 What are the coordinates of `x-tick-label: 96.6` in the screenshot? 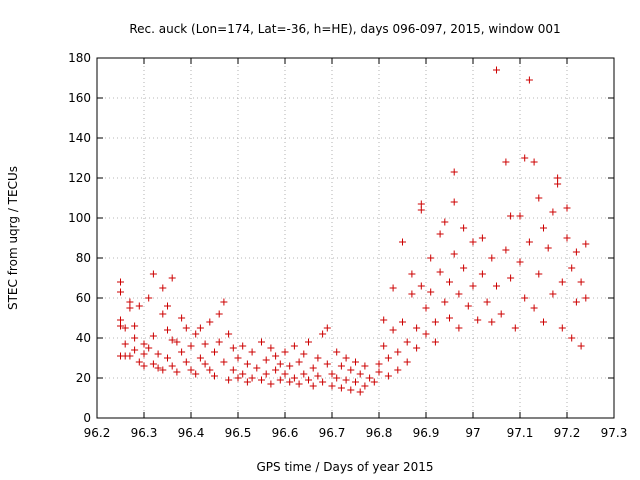 It's located at (285, 433).